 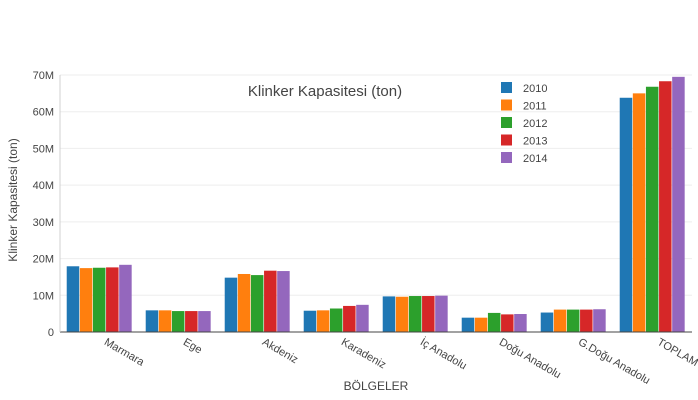 What do you see at coordinates (535, 107) in the screenshot?
I see `legend-label: 2011` at bounding box center [535, 107].